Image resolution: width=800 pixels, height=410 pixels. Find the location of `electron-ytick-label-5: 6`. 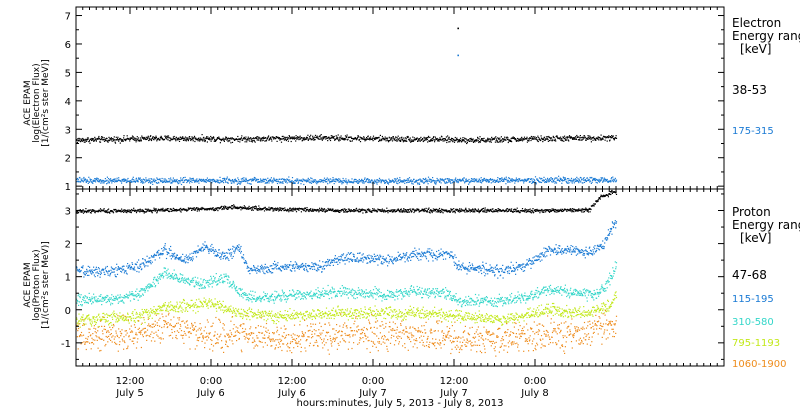

electron-ytick-label-5: 6 is located at coordinates (68, 45).